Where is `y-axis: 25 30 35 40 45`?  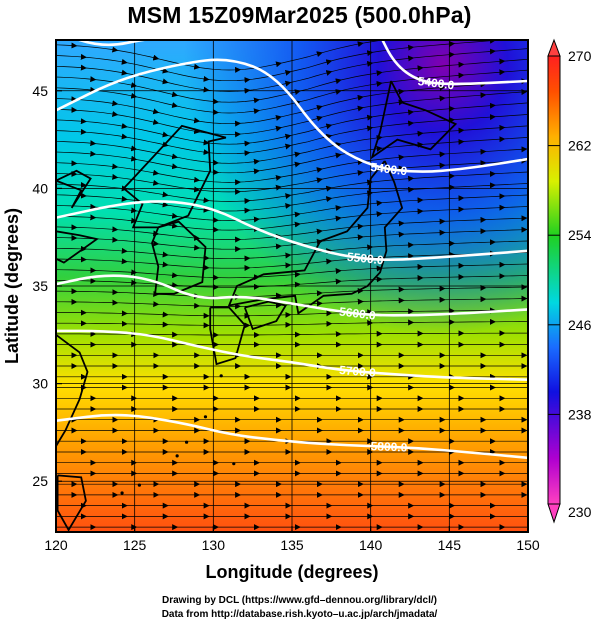
y-axis: 25 30 35 40 45 is located at coordinates (47, 286).